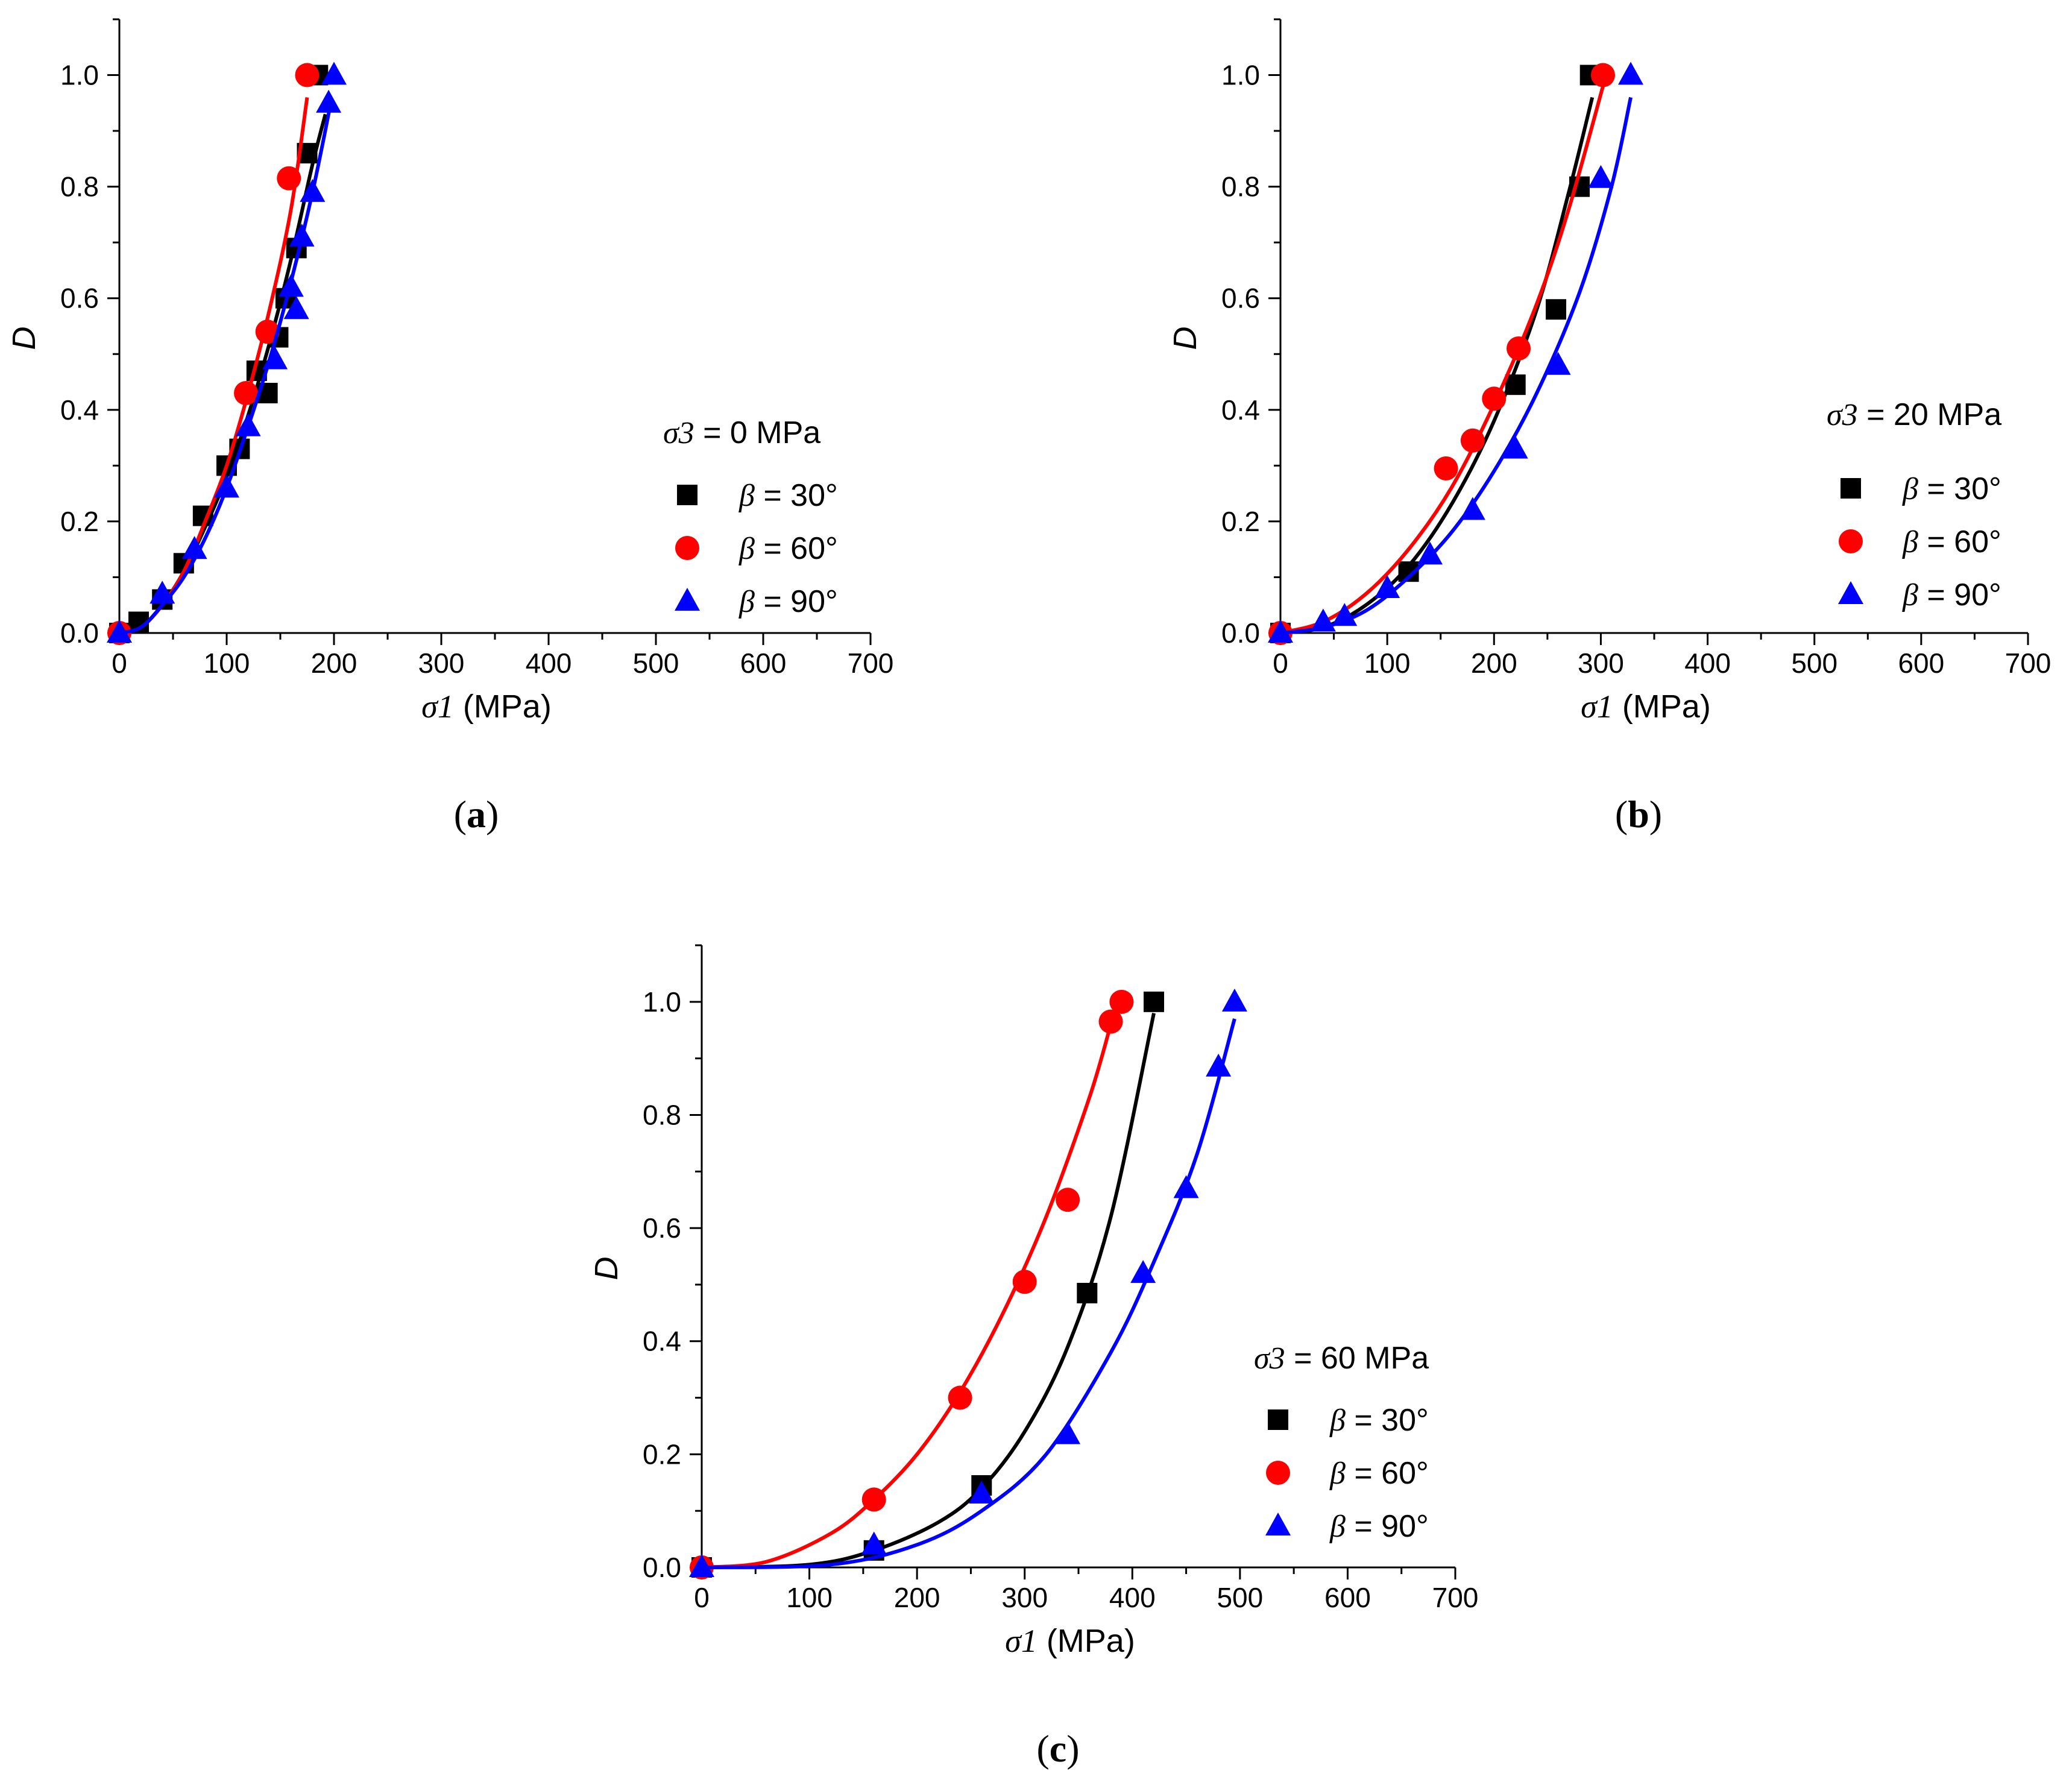 This screenshot has height=1776, width=2072. Describe the element at coordinates (476, 814) in the screenshot. I see `panel-caption: (a)` at that location.